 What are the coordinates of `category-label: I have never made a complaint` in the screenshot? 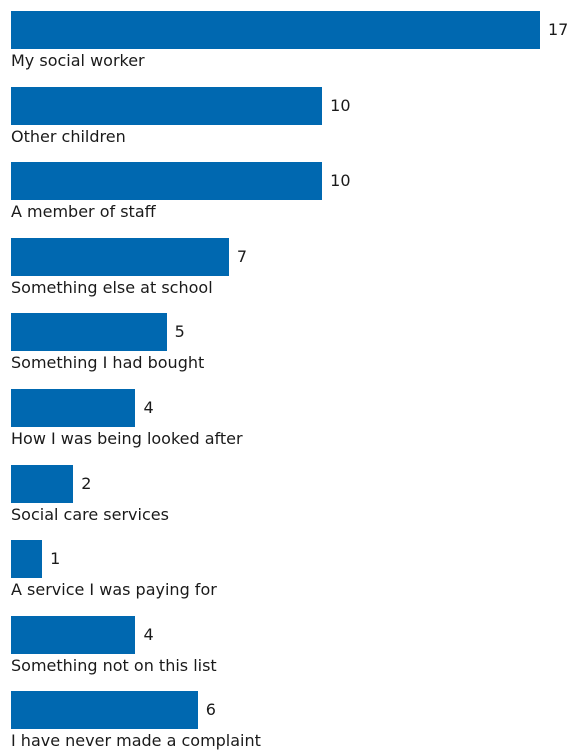 It's located at (136, 741).